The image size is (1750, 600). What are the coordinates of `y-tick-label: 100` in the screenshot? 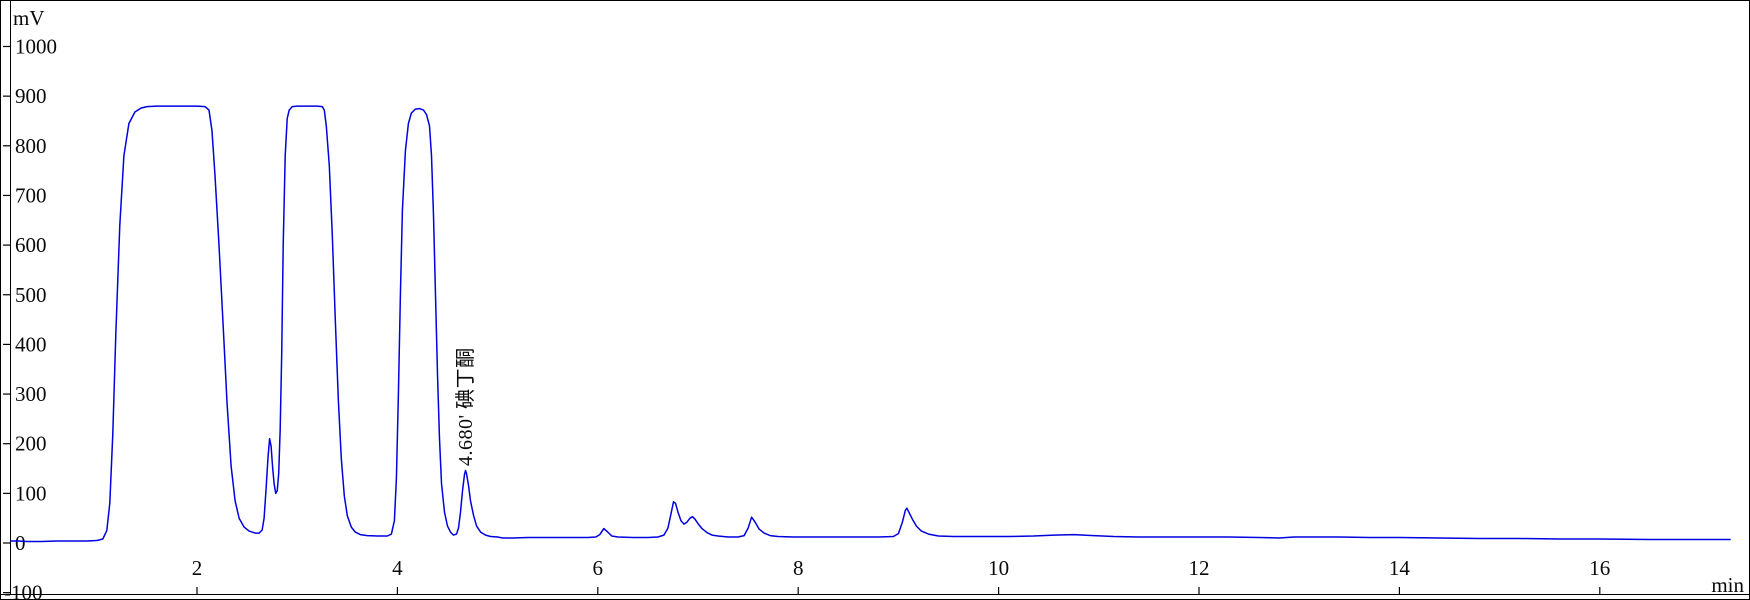 It's located at (31, 493).